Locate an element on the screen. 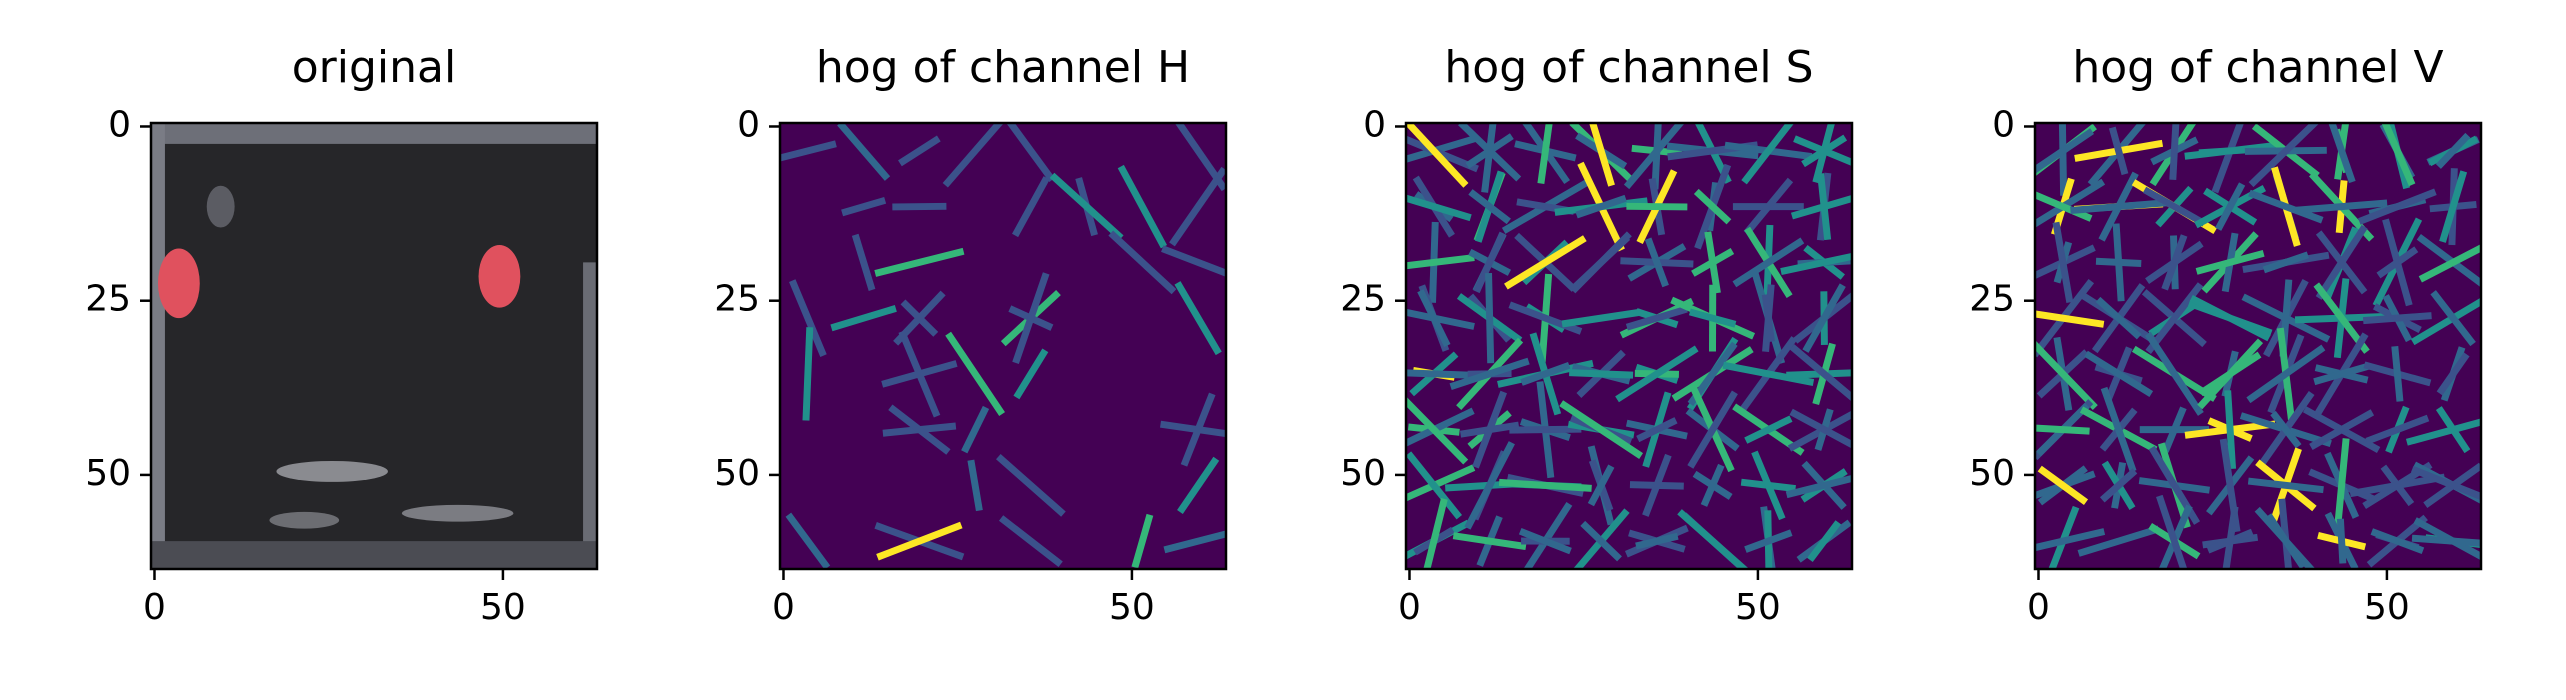 This screenshot has height=700, width=2566. axes-frame is located at coordinates (1629, 346).